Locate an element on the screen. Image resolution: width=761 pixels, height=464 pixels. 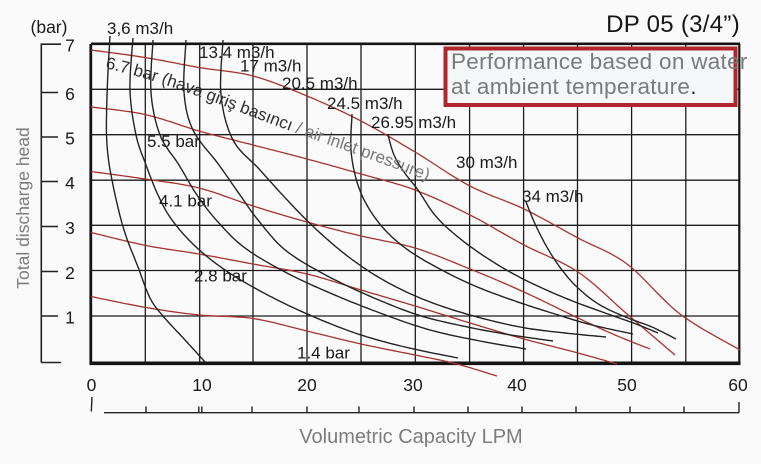
svg-text: 17 m3/h is located at coordinates (270, 66).